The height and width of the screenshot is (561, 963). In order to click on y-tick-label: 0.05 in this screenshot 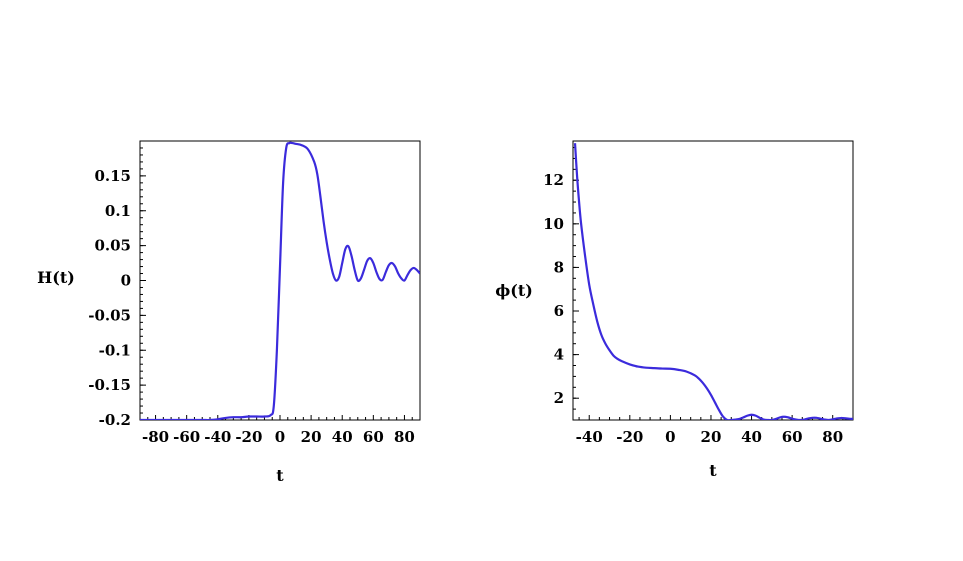, I will do `click(112, 246)`.